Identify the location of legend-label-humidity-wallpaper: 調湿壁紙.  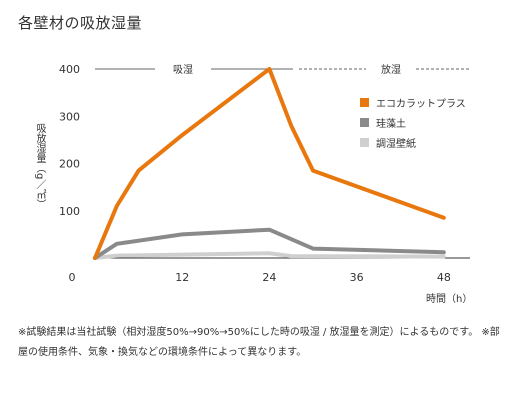
(396, 144).